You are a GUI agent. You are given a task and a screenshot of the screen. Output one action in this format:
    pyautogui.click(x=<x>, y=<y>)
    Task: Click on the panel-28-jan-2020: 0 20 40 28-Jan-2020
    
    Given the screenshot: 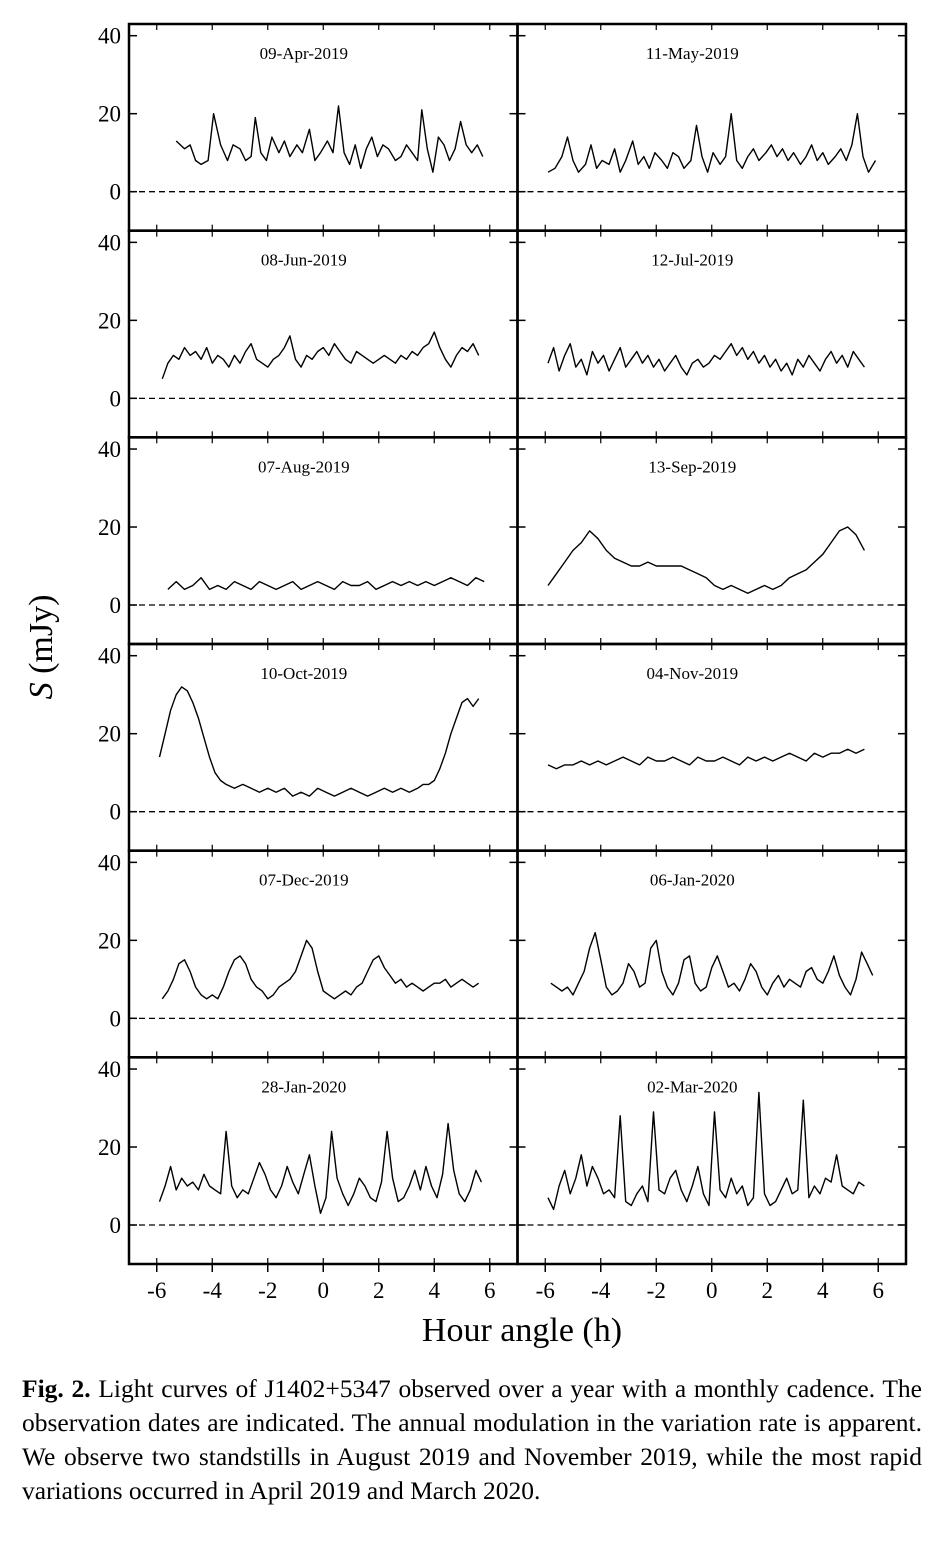 What is the action you would take?
    pyautogui.click(x=308, y=1161)
    